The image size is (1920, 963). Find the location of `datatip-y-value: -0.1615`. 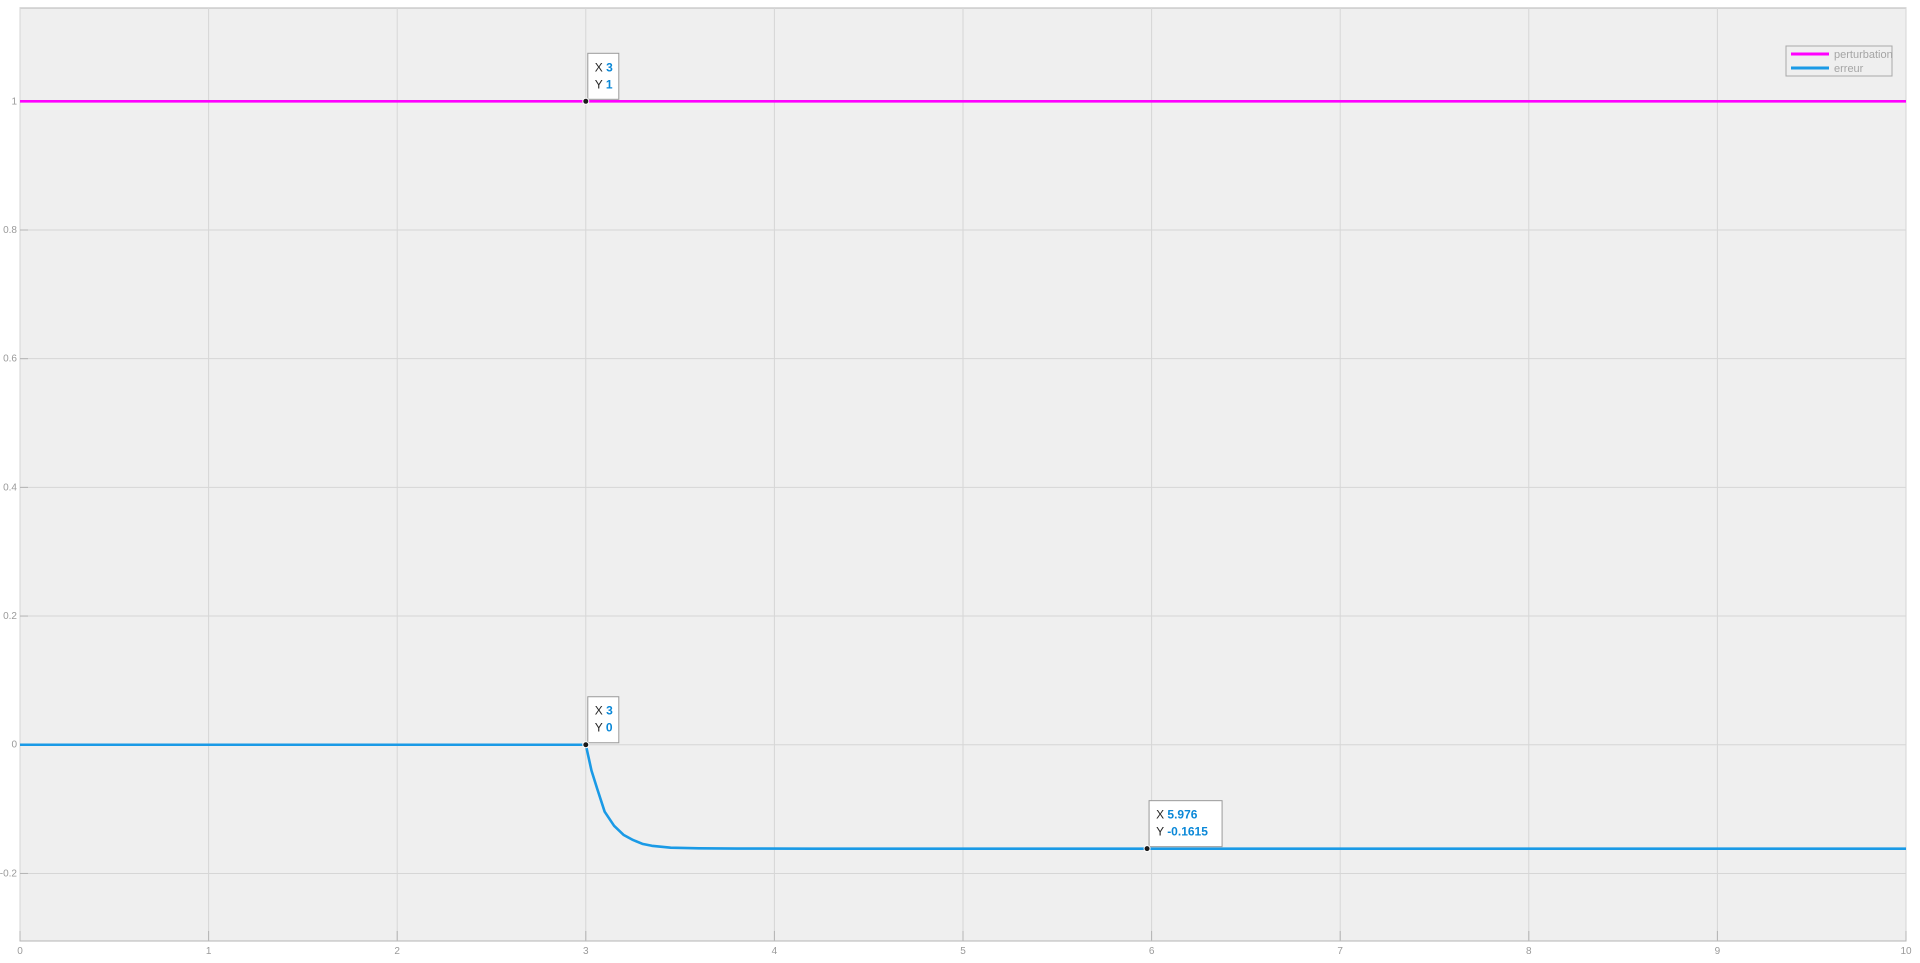

datatip-y-value: -0.1615 is located at coordinates (1187, 832).